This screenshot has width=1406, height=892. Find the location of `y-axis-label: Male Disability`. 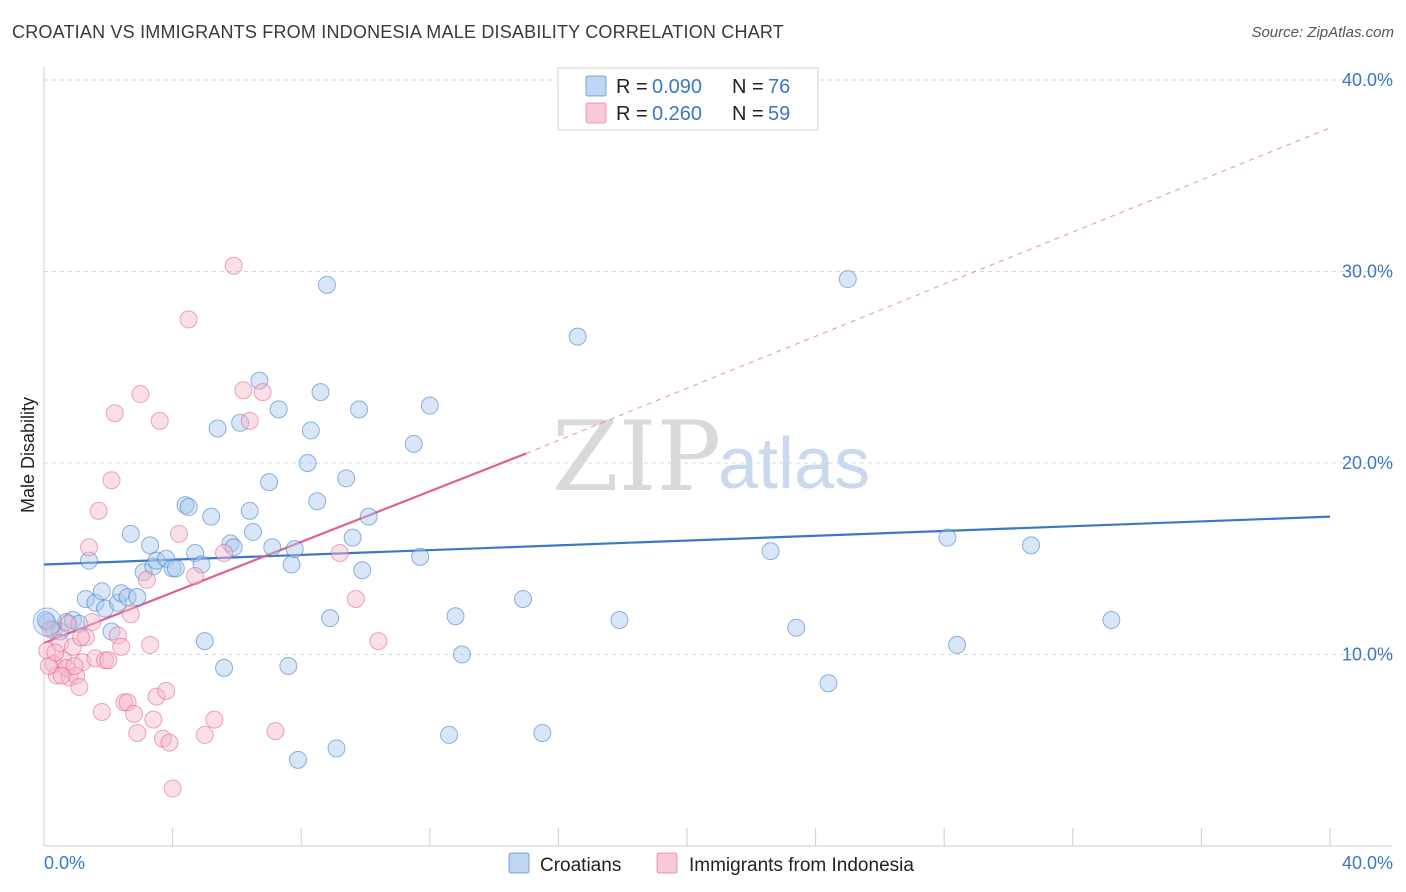

y-axis-label: Male Disability is located at coordinates (28, 455).